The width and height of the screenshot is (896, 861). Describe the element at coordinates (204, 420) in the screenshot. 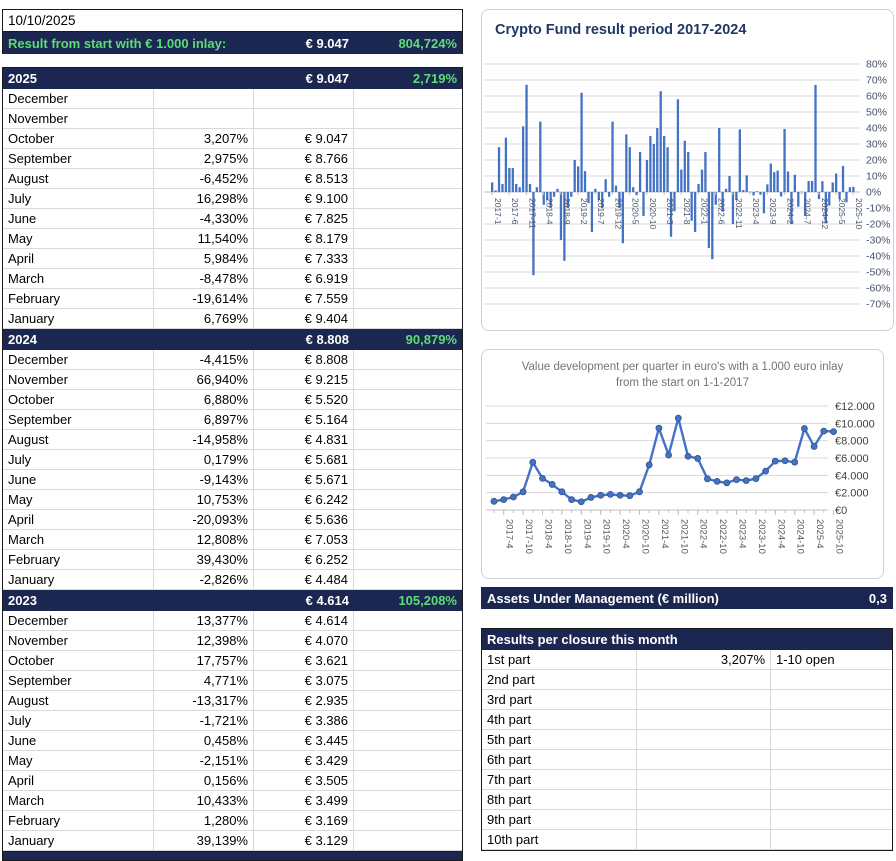

I see `month-pct-cell: 6,897%` at that location.